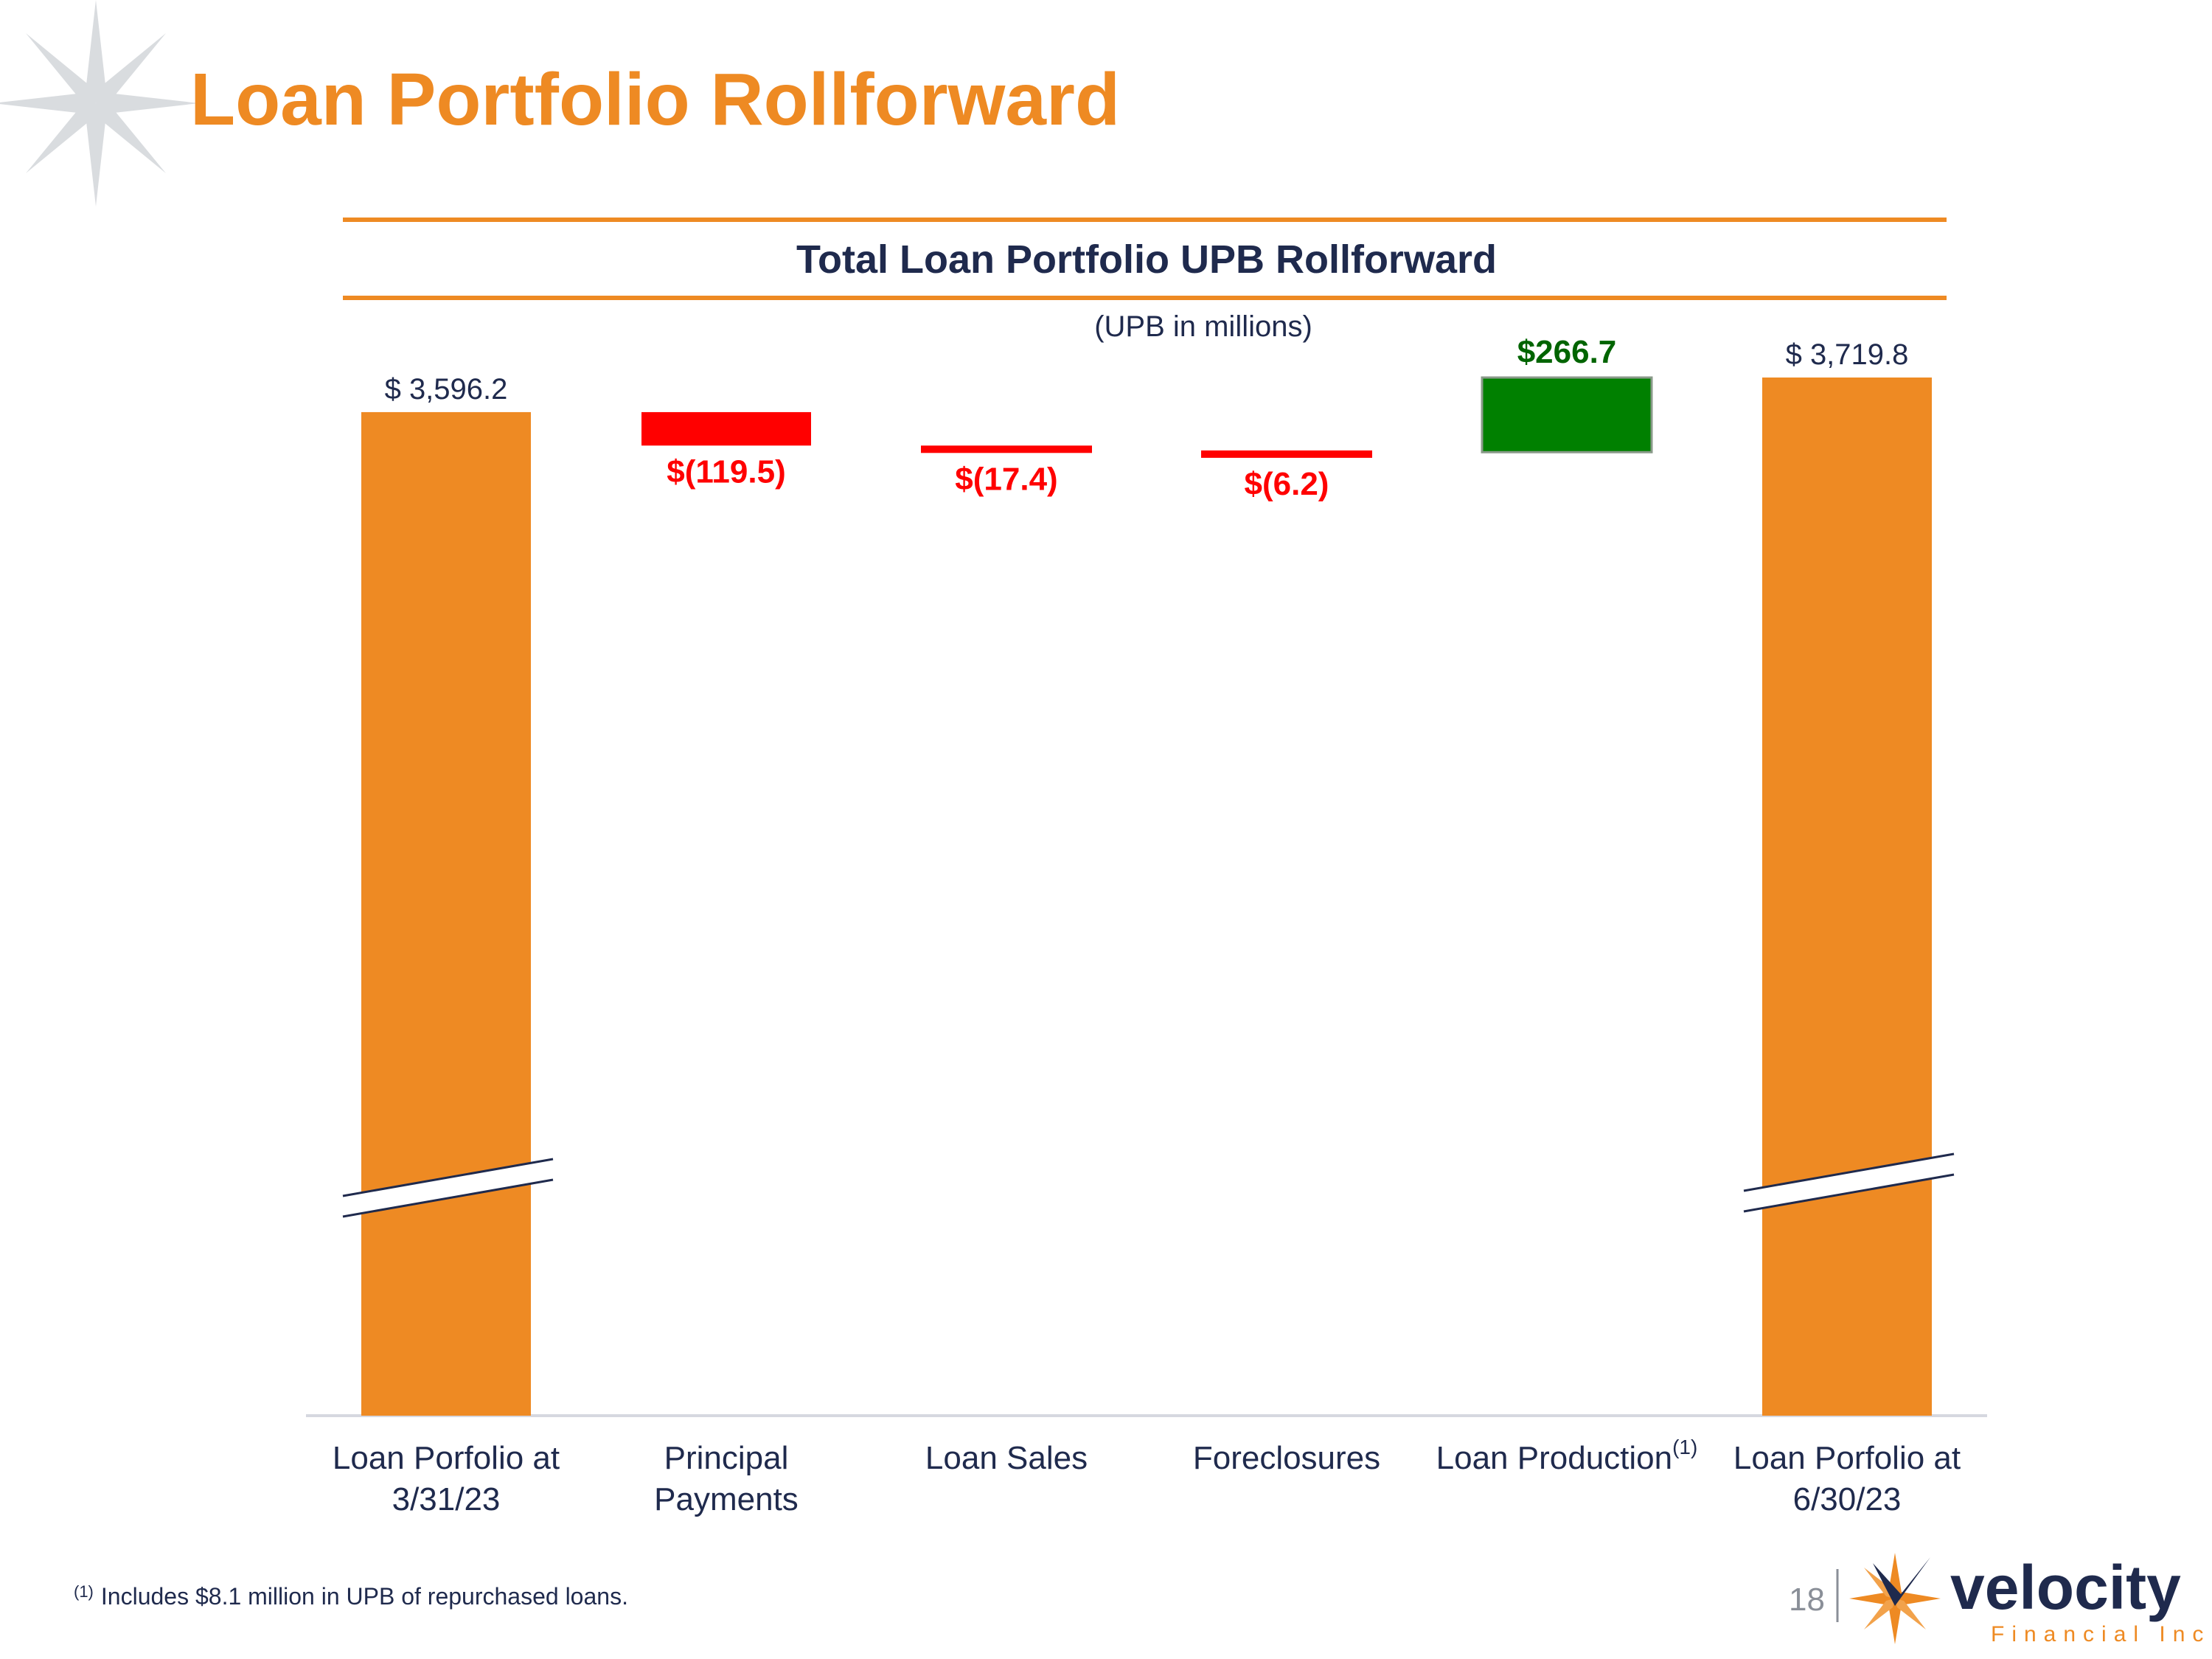  What do you see at coordinates (446, 1478) in the screenshot?
I see `category-label-0: Loan Porfolio at 3/31/23` at bounding box center [446, 1478].